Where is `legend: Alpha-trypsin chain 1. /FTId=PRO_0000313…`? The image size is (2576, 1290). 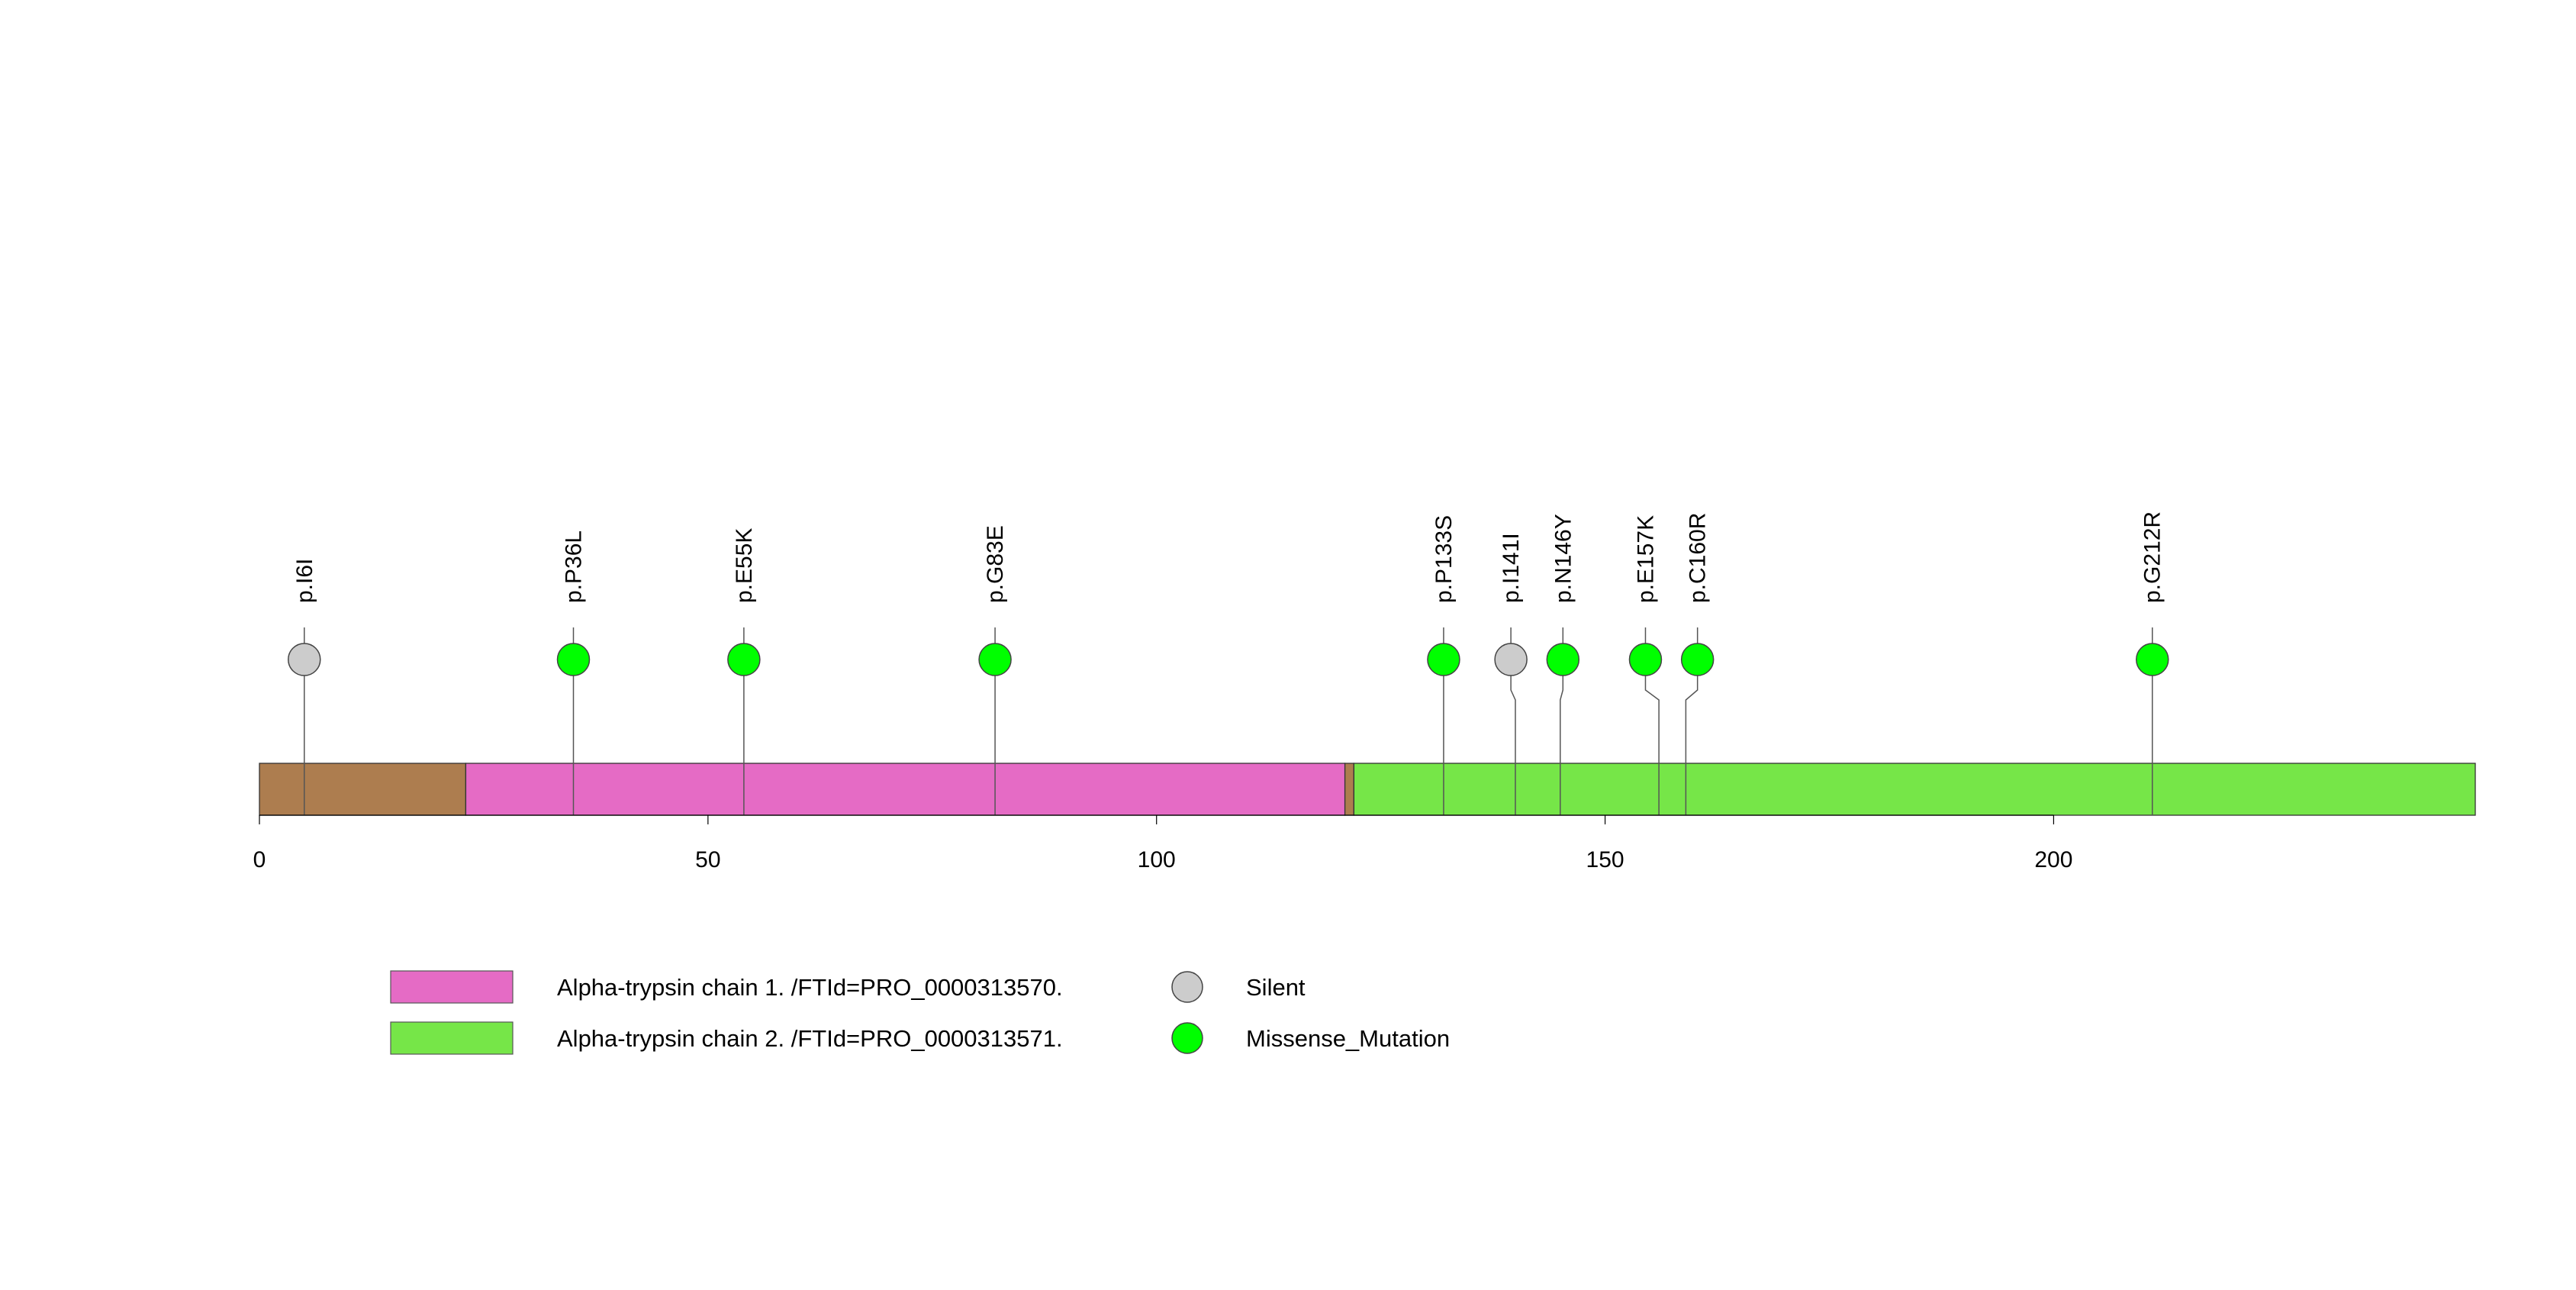 legend: Alpha-trypsin chain 1. /FTId=PRO_0000313… is located at coordinates (920, 1012).